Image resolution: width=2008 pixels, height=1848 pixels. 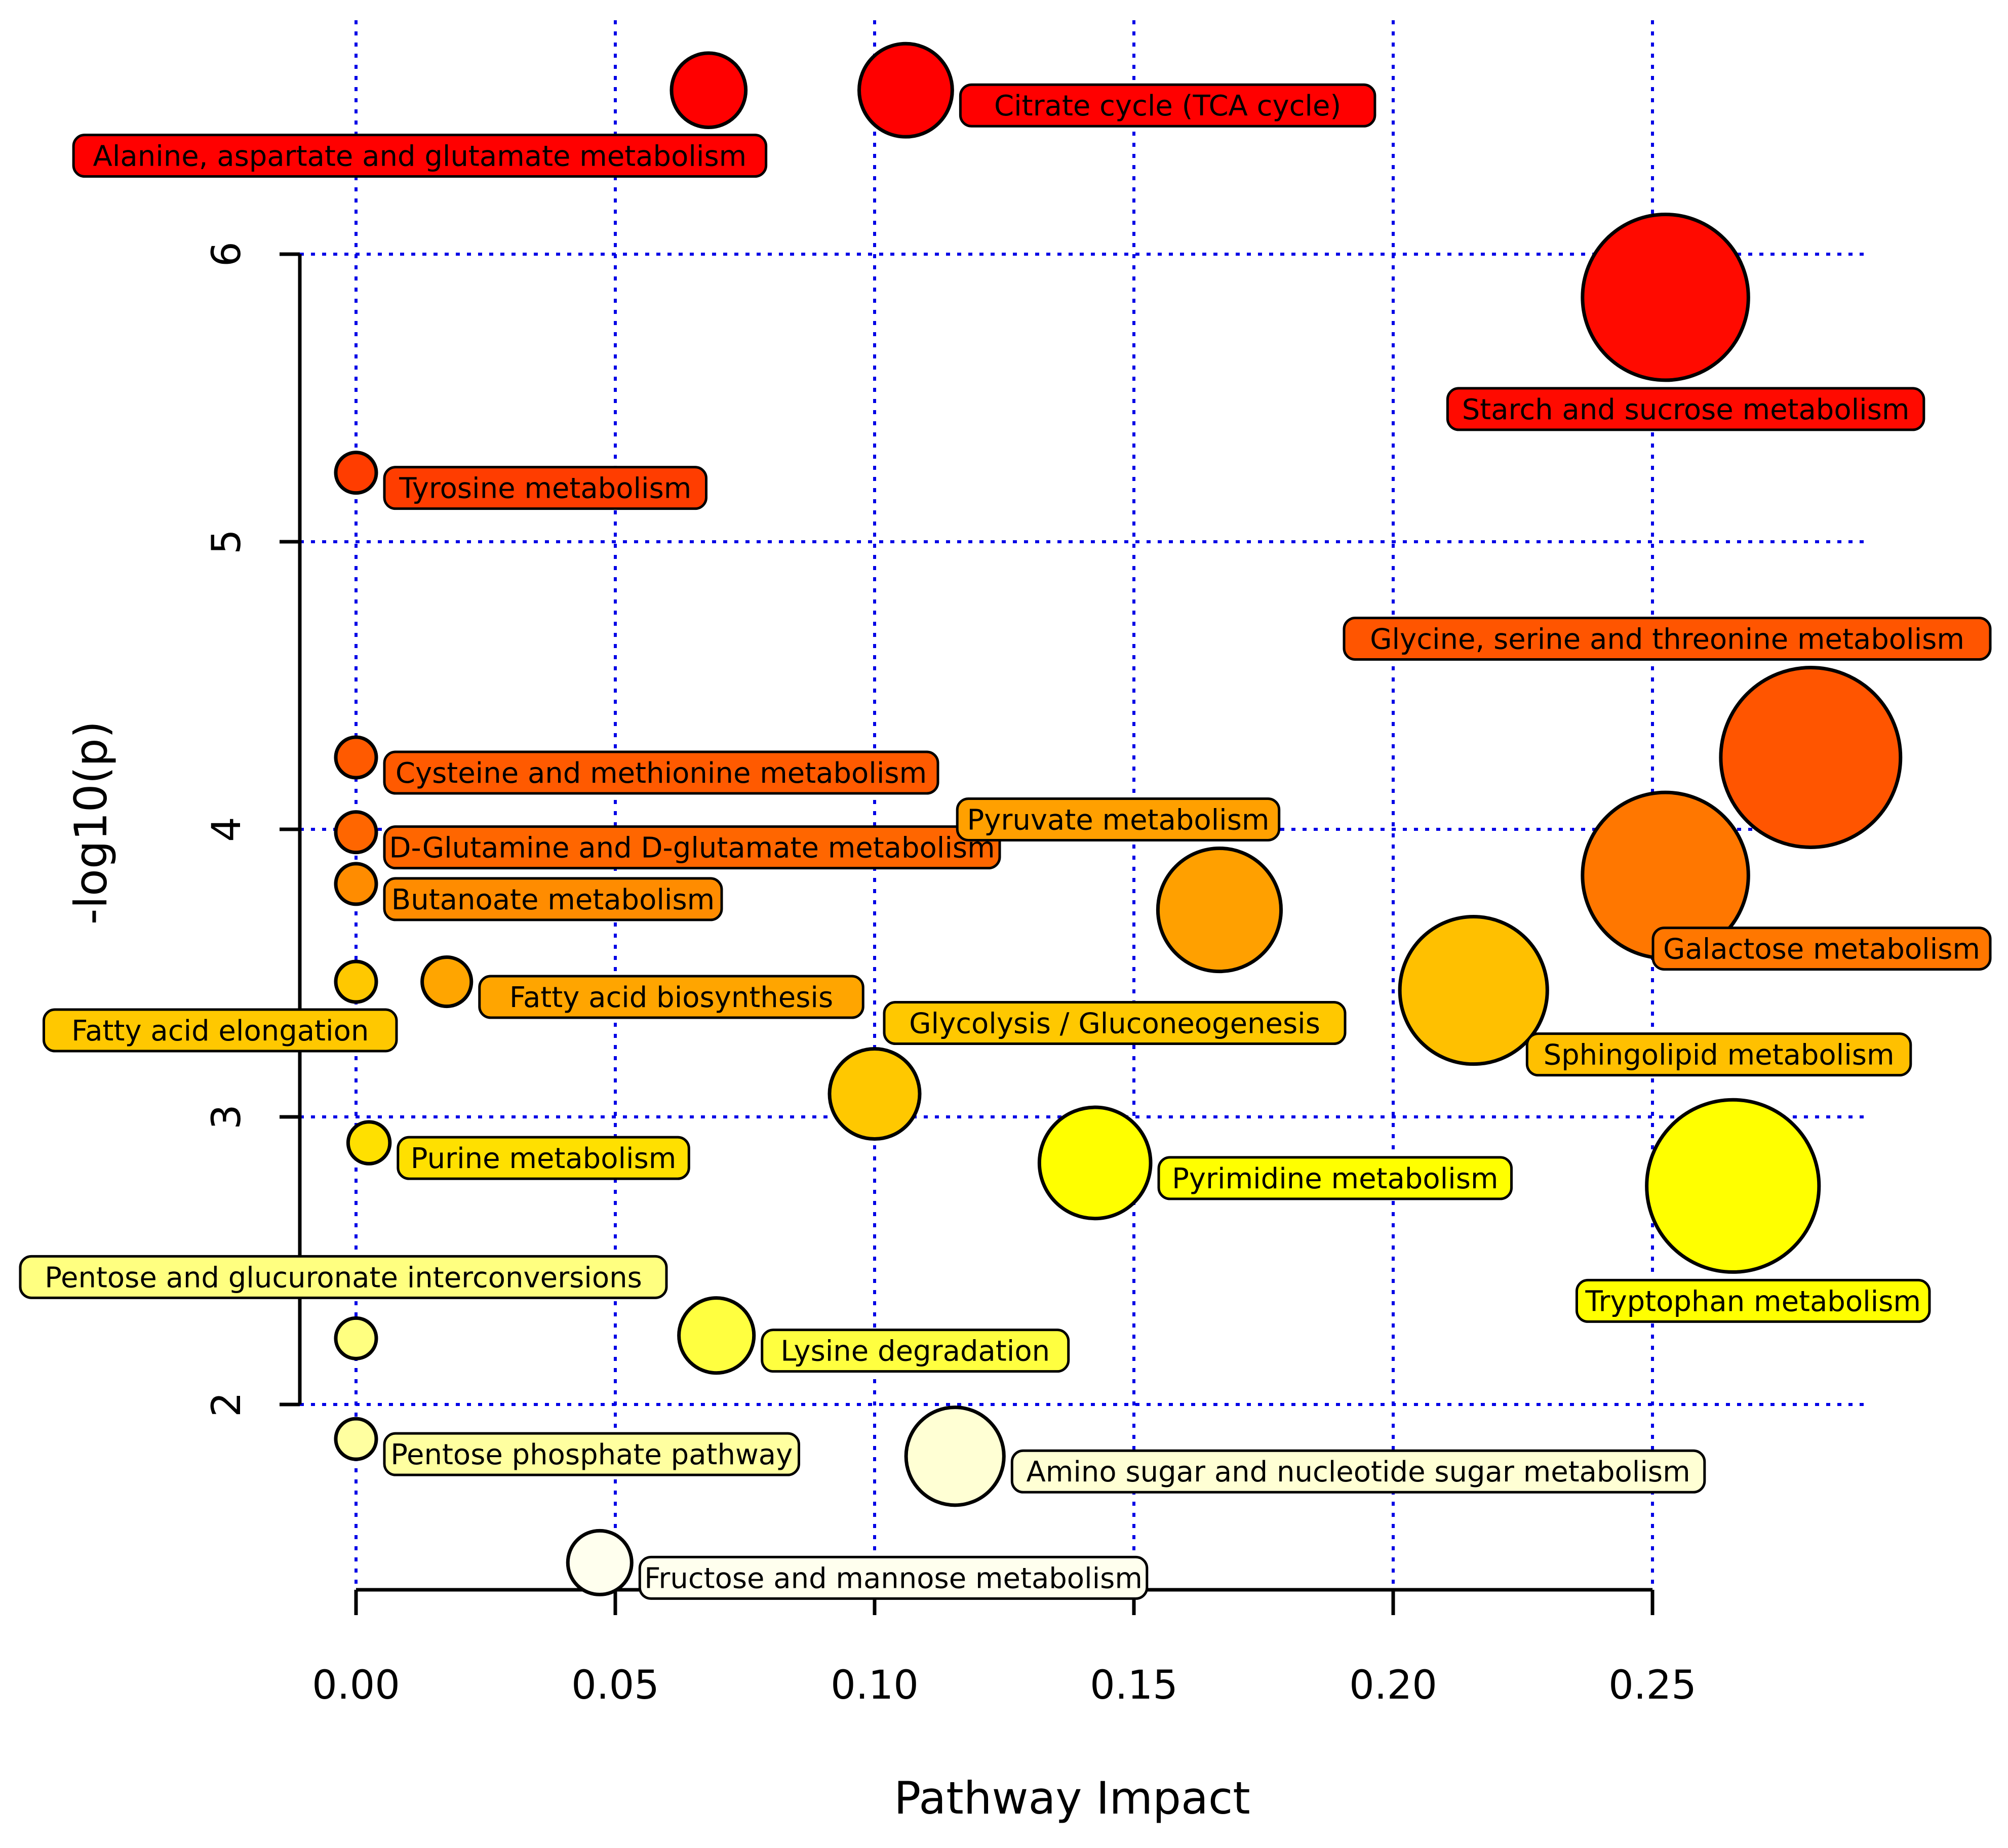 I want to click on point-label: Pentose and glucuronate interconversions, so click(x=343, y=1277).